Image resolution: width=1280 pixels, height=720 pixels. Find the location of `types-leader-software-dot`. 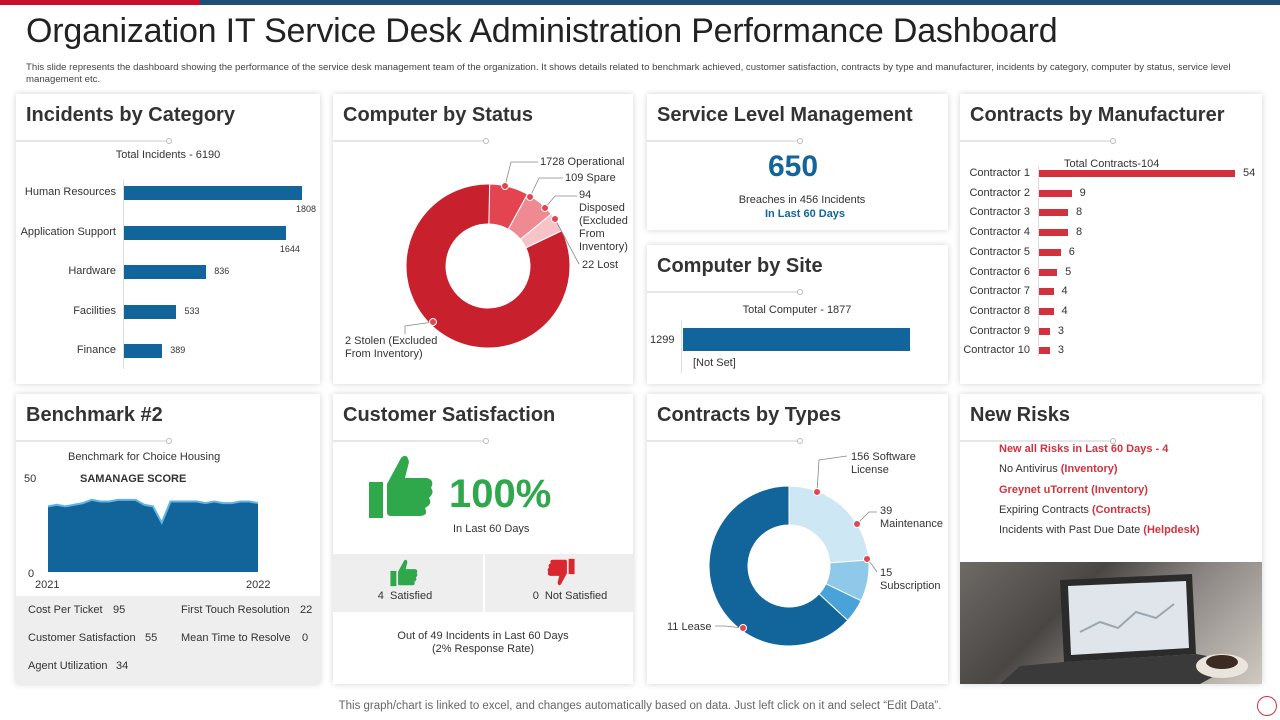

types-leader-software-dot is located at coordinates (817, 492).